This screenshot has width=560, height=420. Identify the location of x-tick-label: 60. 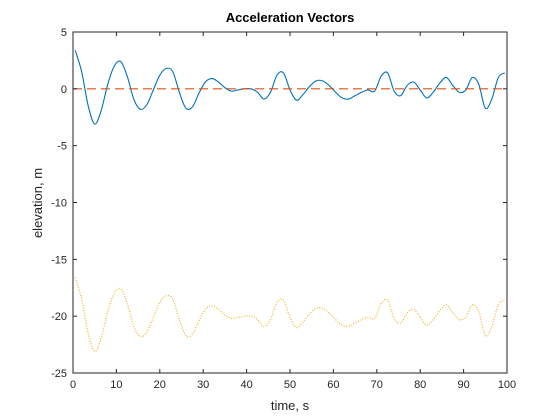
(333, 385).